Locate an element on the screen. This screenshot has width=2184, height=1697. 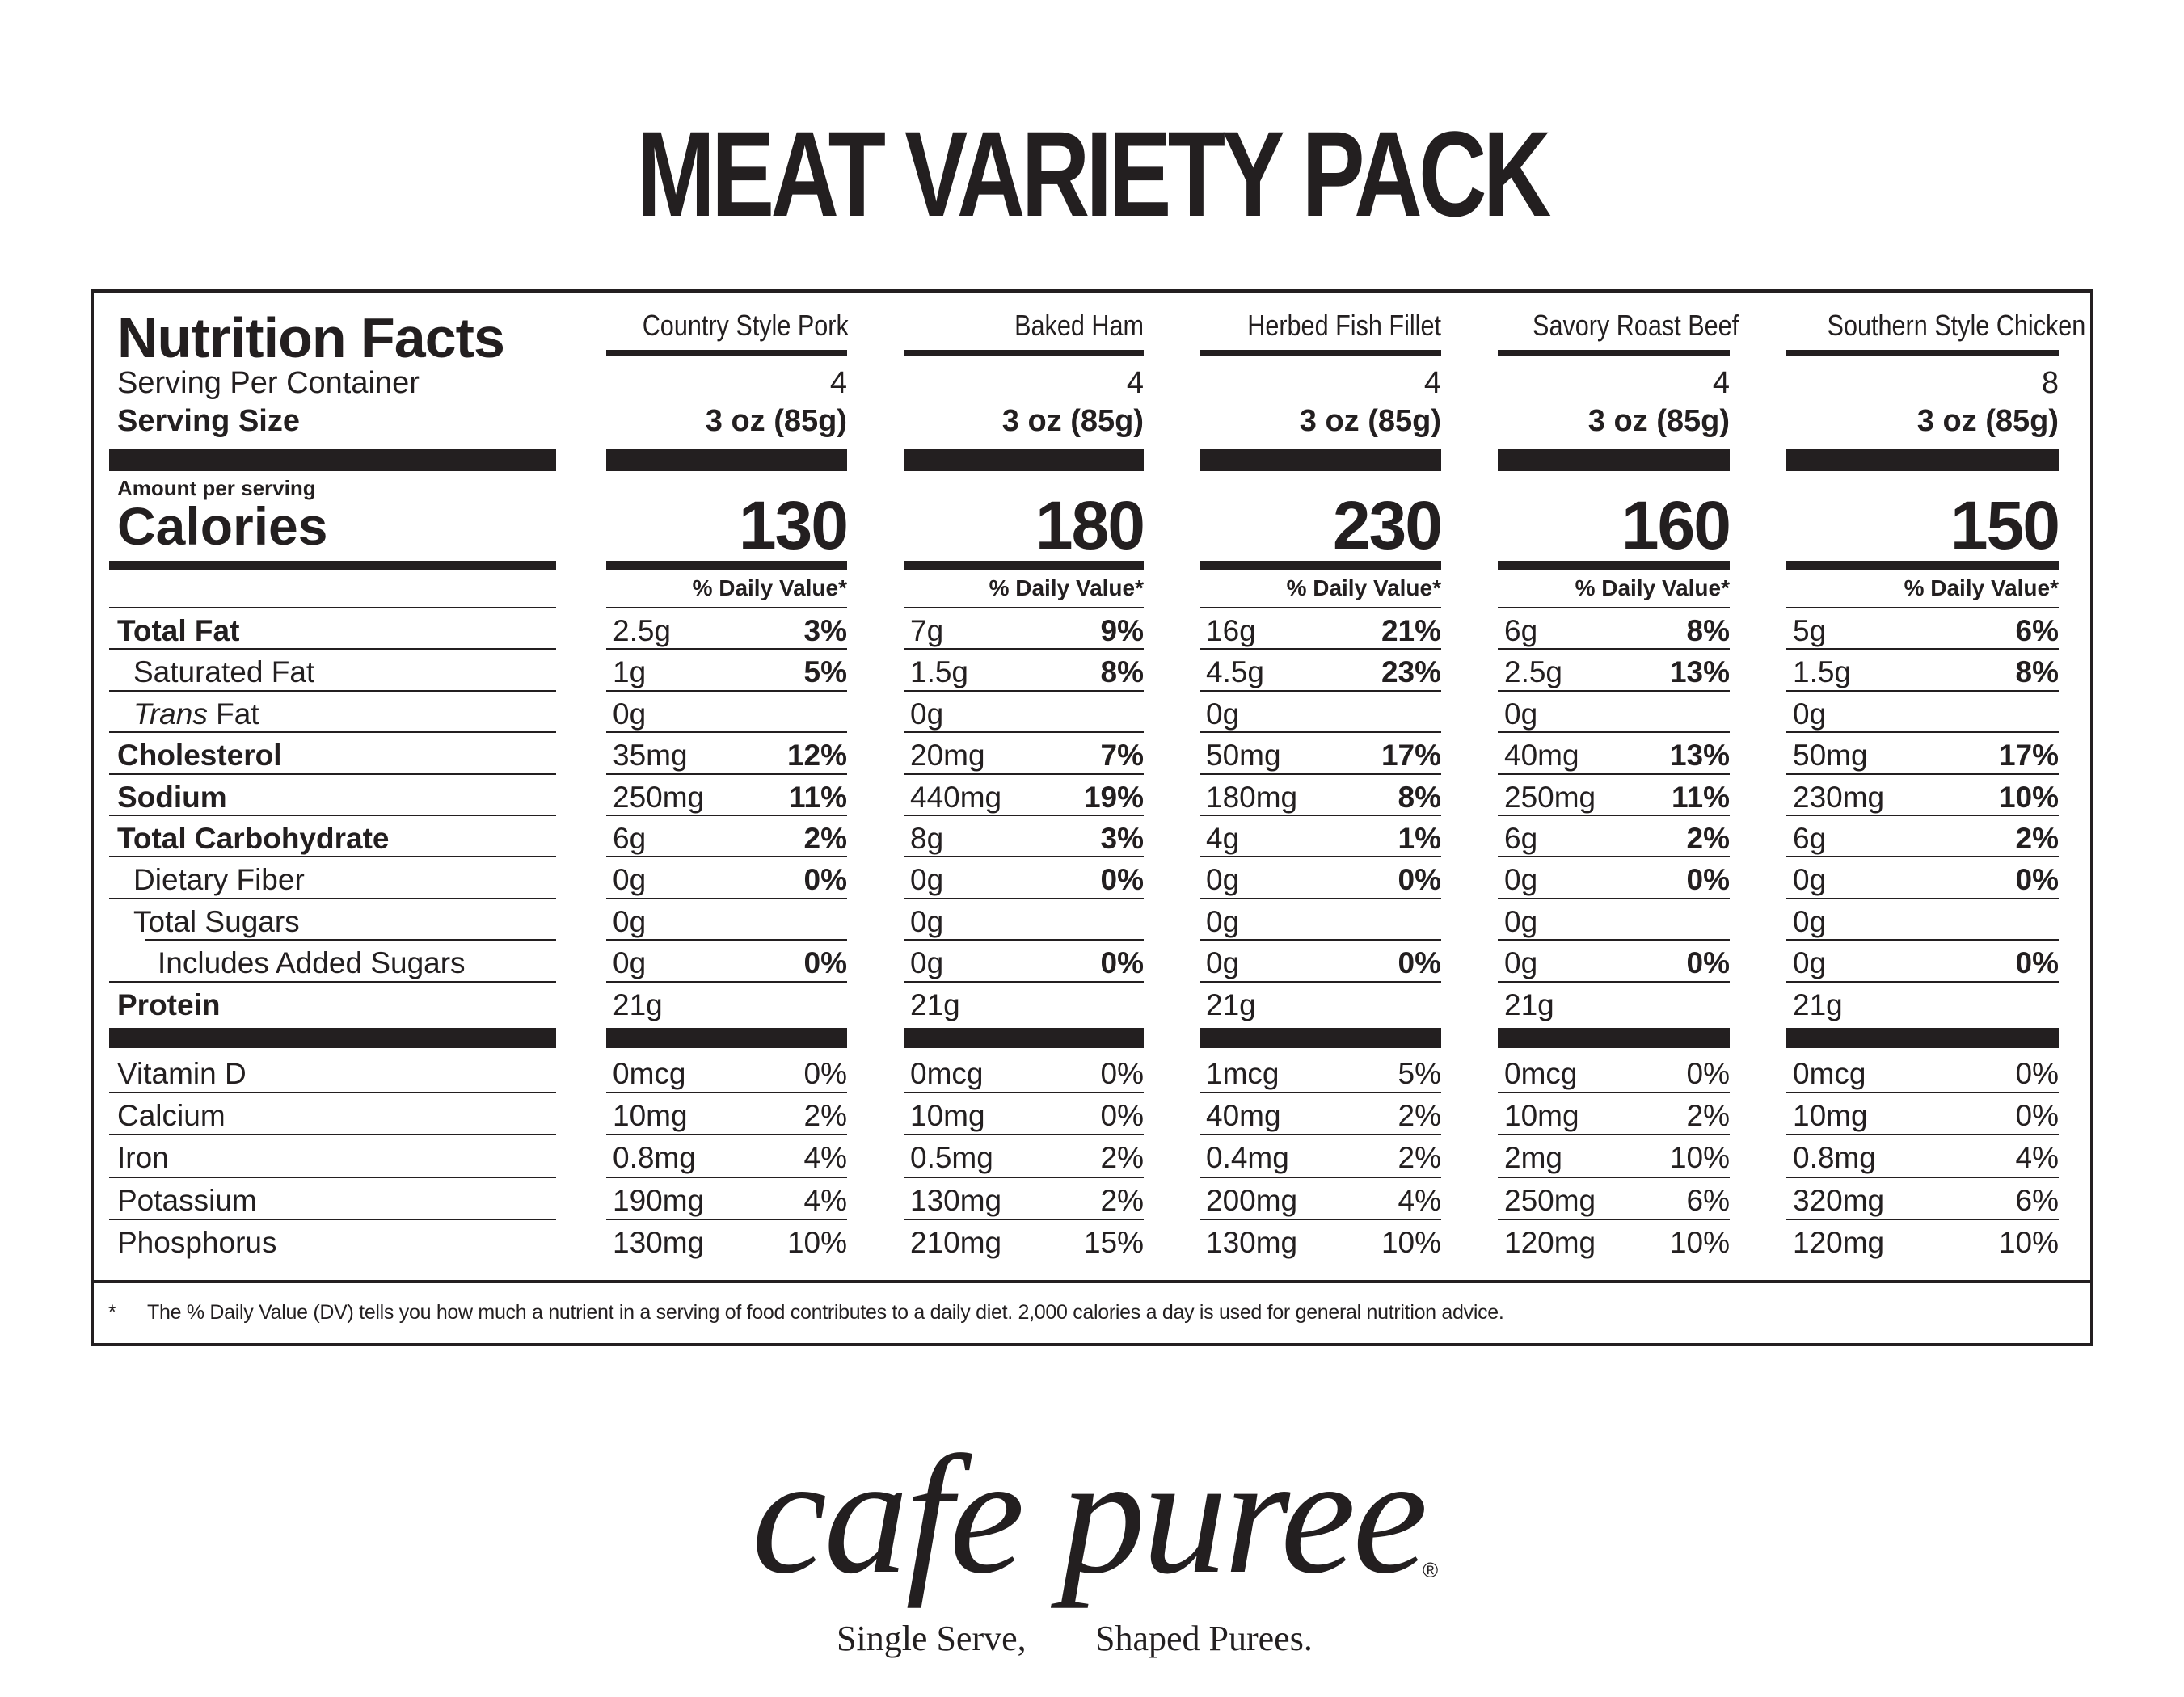
vitamin-daily-value: 4% is located at coordinates (825, 1158).